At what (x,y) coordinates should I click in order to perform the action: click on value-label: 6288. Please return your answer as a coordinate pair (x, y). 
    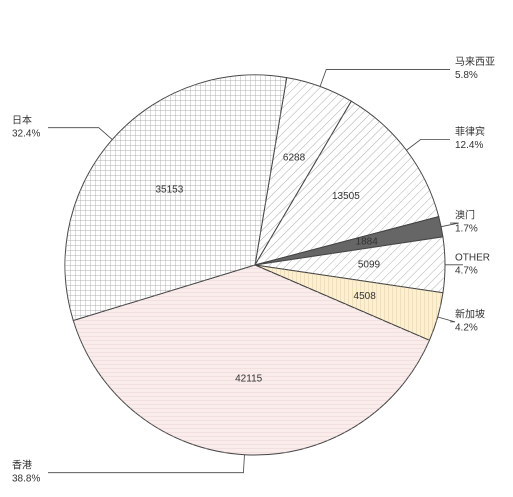
    Looking at the image, I should click on (294, 158).